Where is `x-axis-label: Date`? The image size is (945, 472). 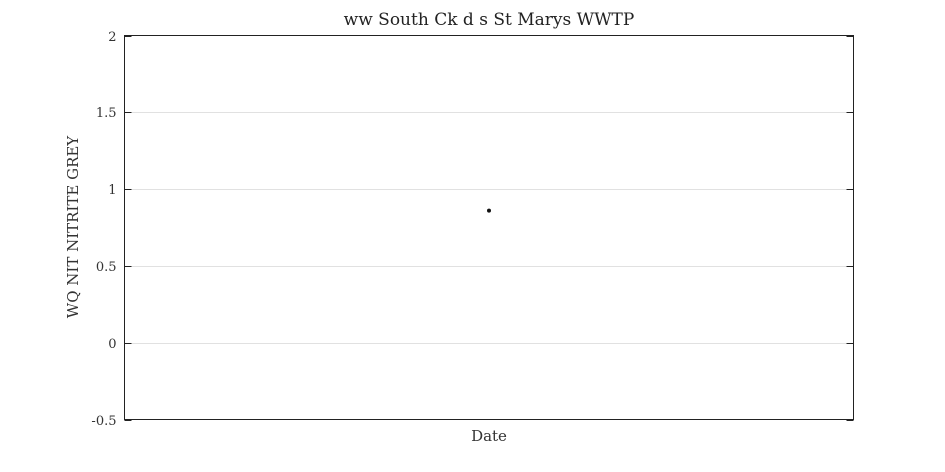
x-axis-label: Date is located at coordinates (489, 436).